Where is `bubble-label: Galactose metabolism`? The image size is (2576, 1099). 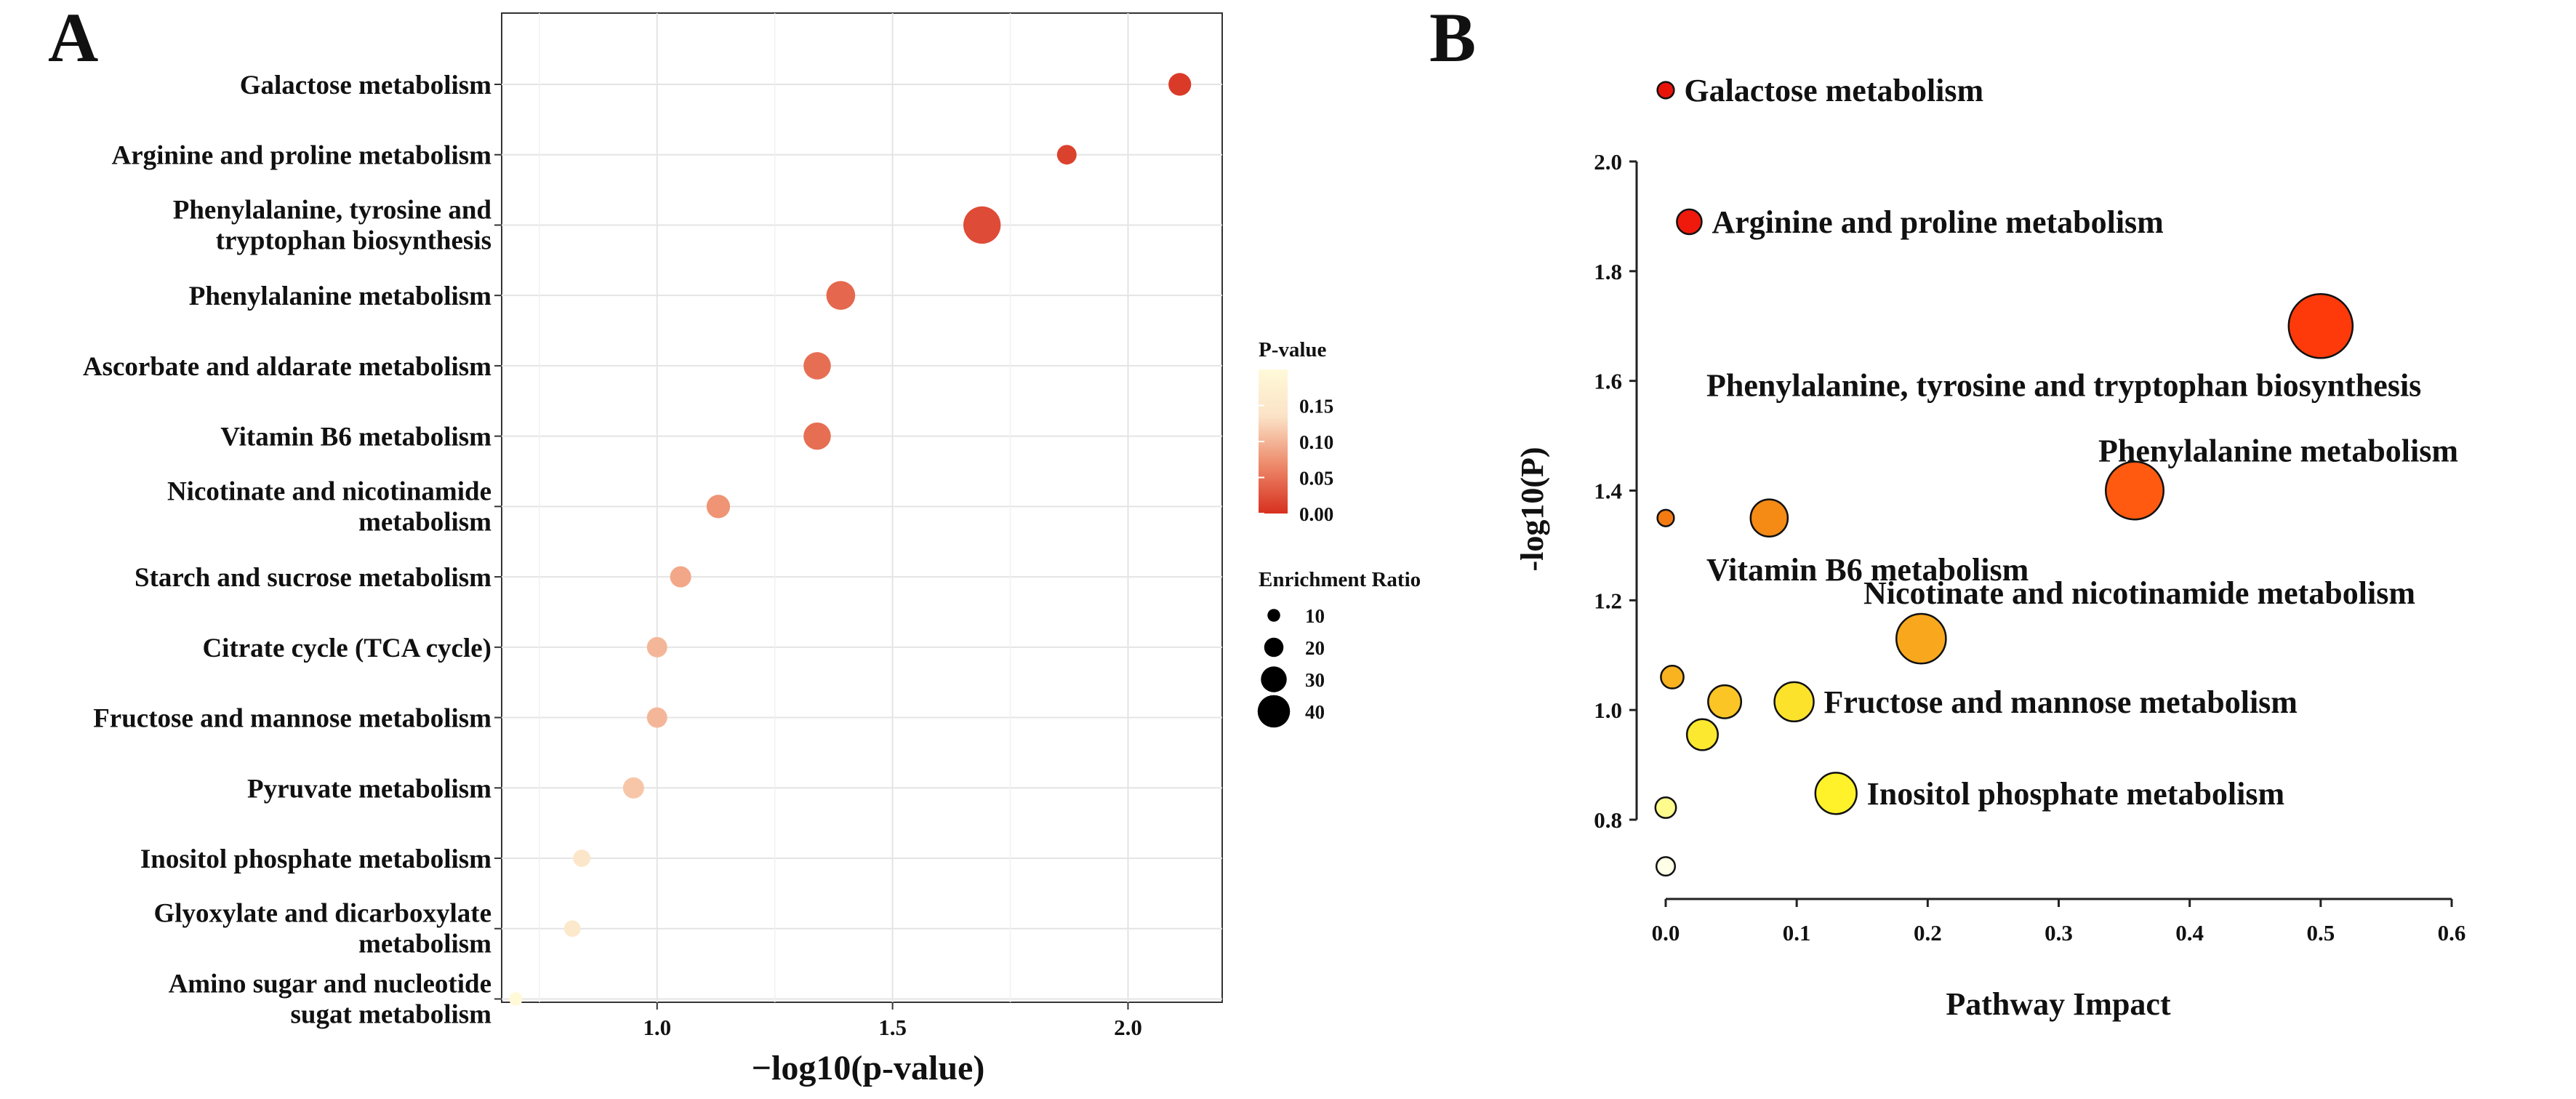
bubble-label: Galactose metabolism is located at coordinates (1834, 90).